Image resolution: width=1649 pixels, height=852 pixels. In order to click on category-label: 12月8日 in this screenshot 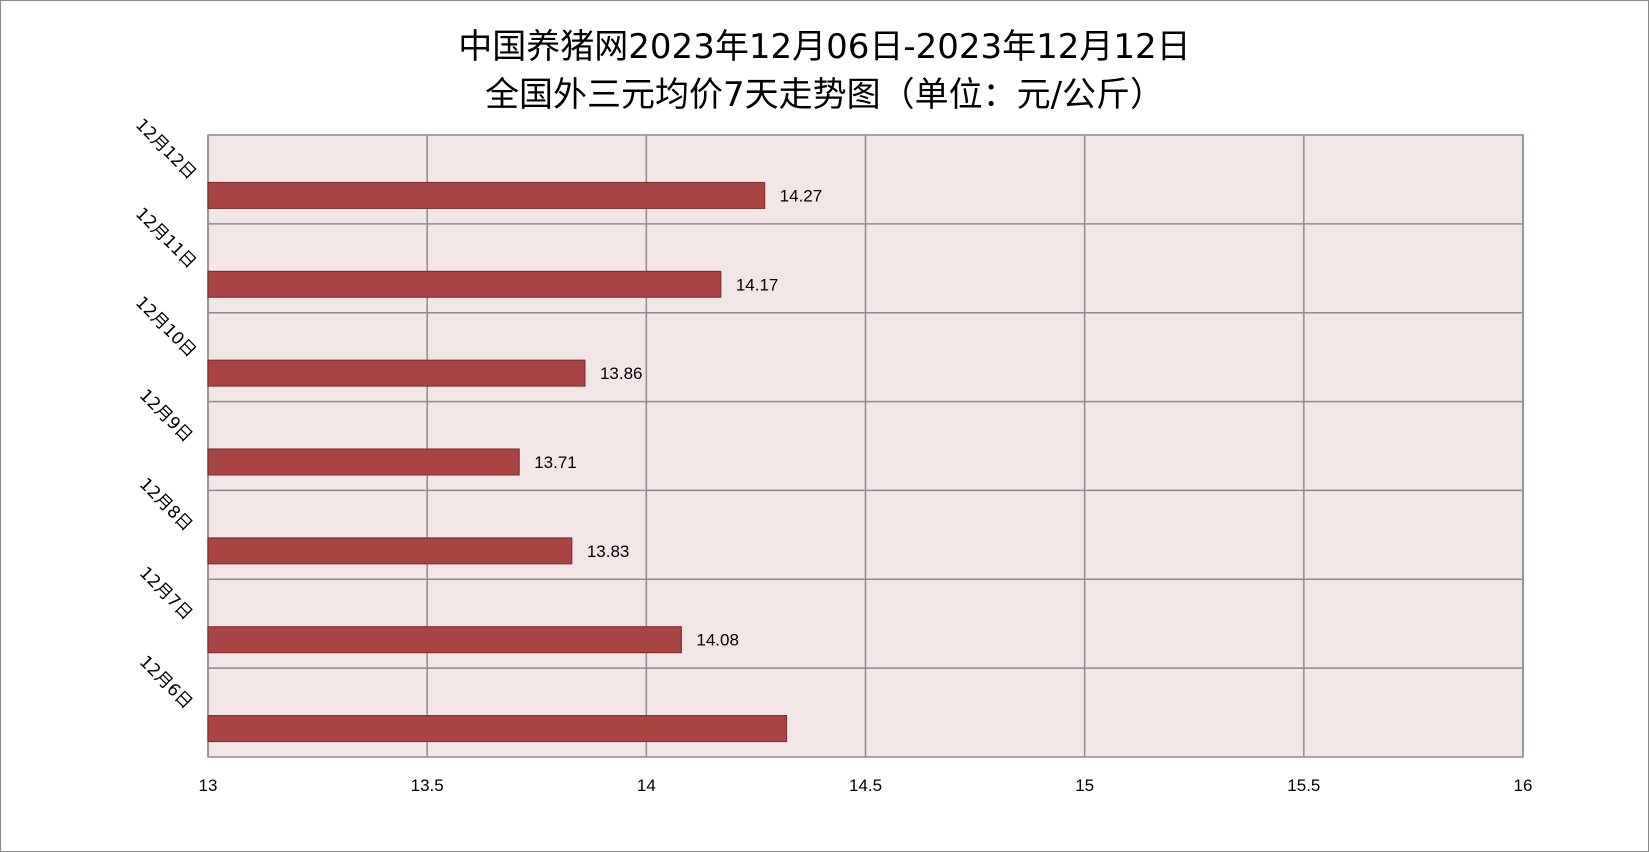, I will do `click(165, 504)`.